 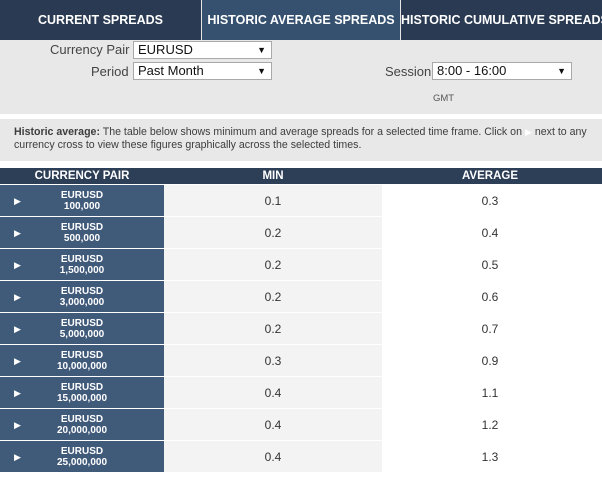 I want to click on table-row: ▶ EURUSD 100,000 0.1 0.3, so click(x=301, y=200).